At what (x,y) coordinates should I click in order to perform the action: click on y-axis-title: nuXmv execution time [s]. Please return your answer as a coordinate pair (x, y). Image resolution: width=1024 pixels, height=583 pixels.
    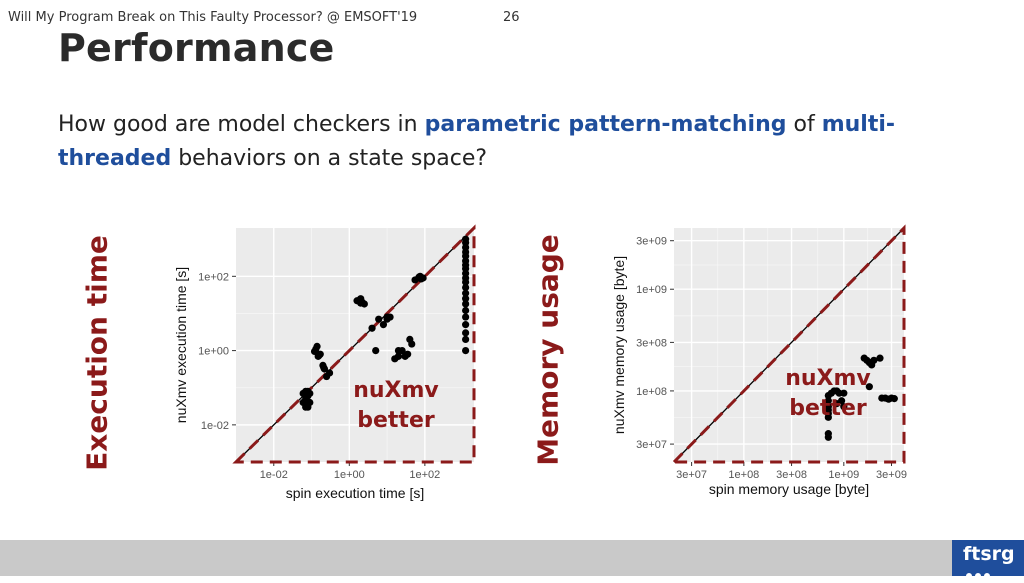
    Looking at the image, I should click on (181, 345).